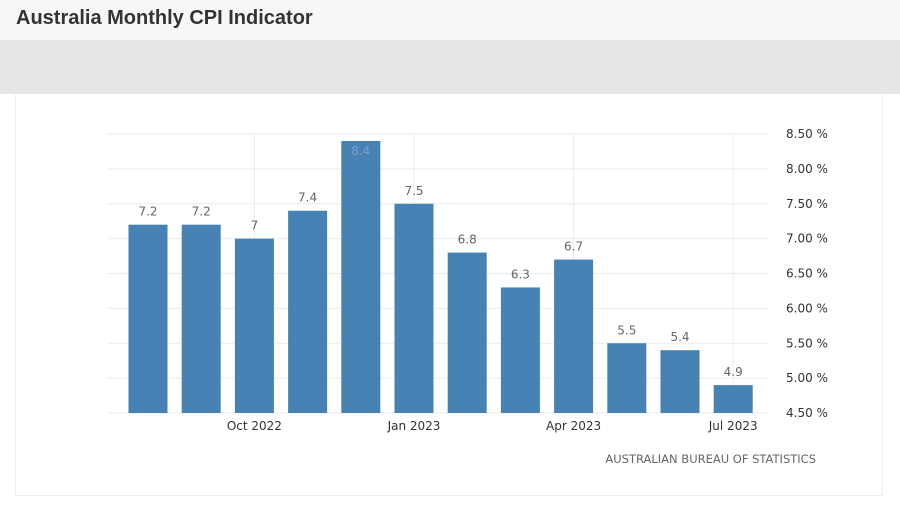  I want to click on toolbar-band, so click(450, 67).